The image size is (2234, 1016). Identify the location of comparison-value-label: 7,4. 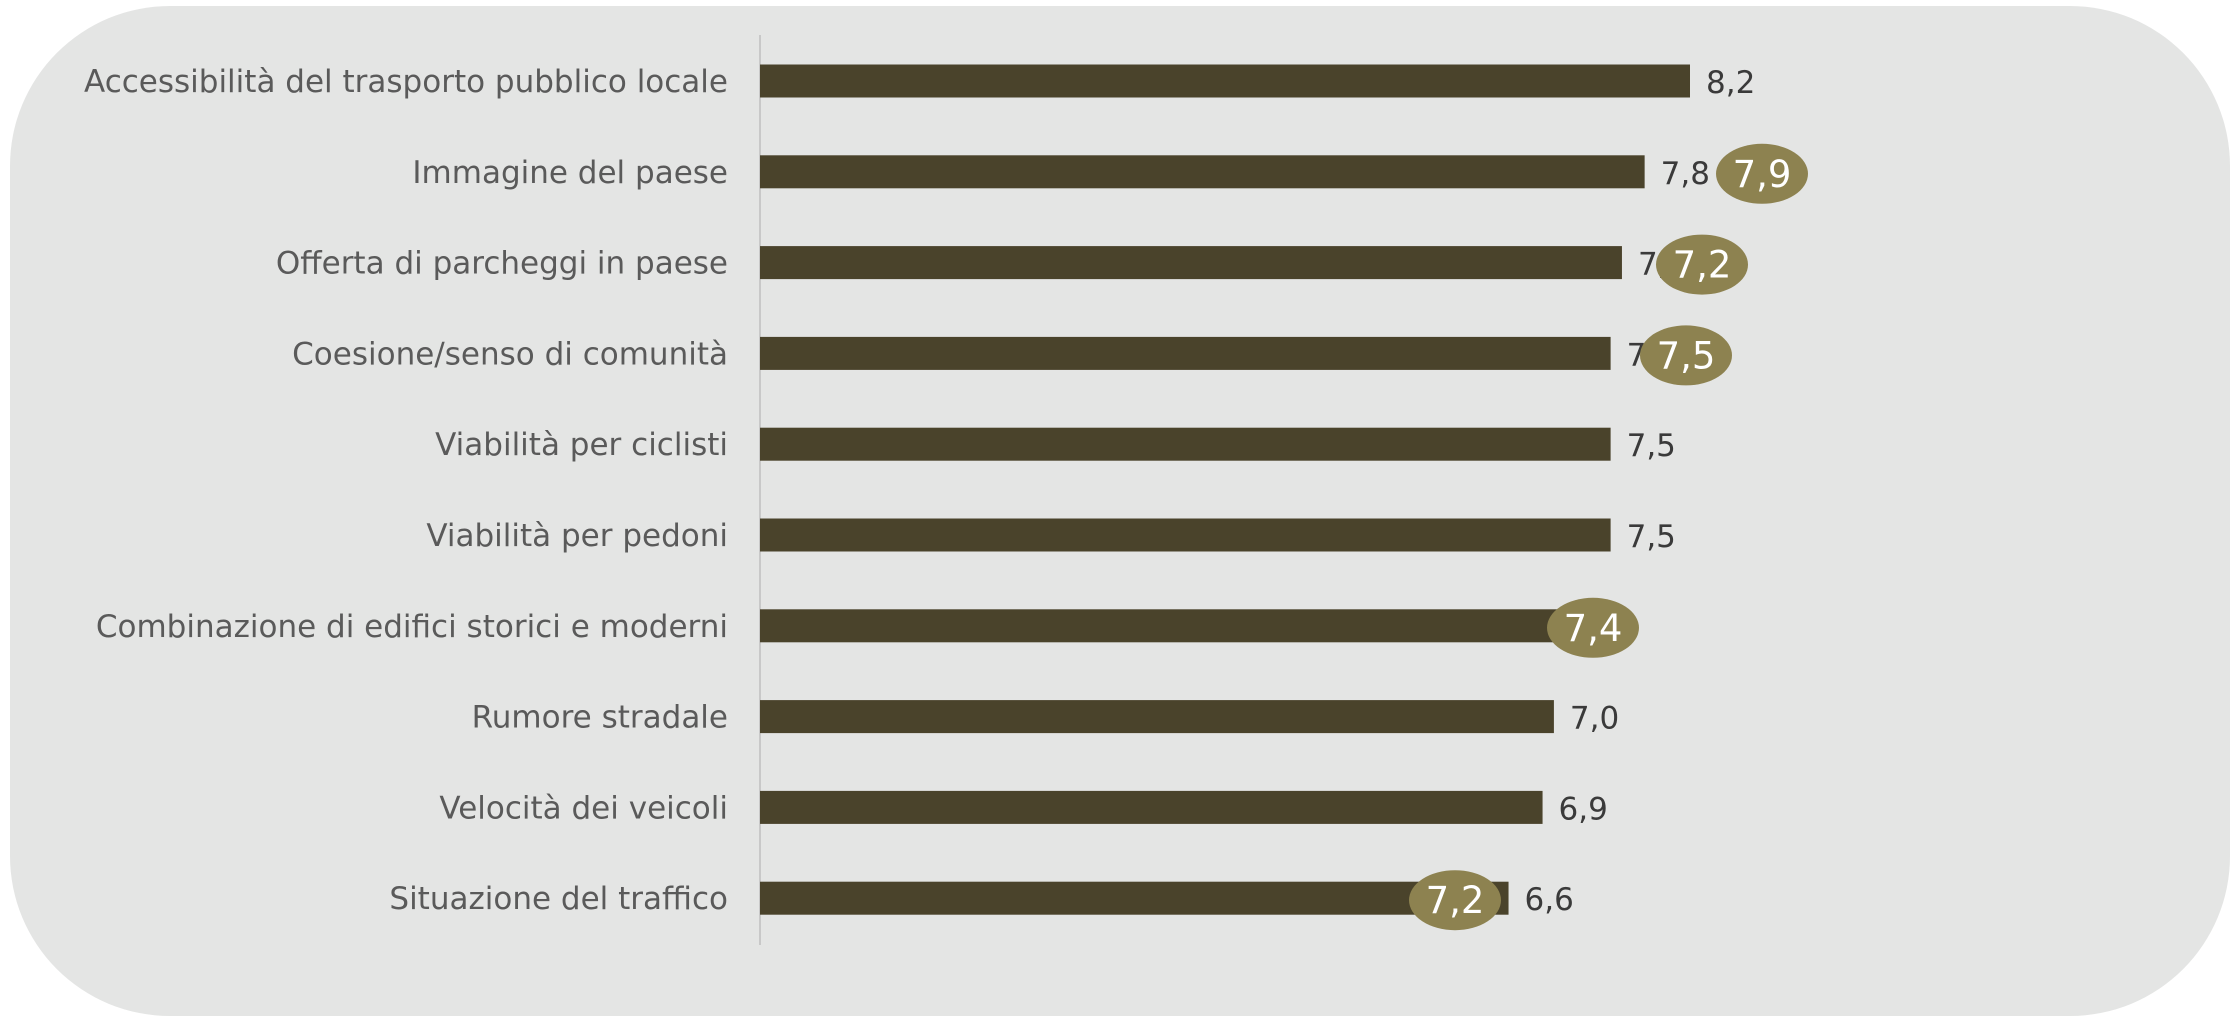
(1593, 628).